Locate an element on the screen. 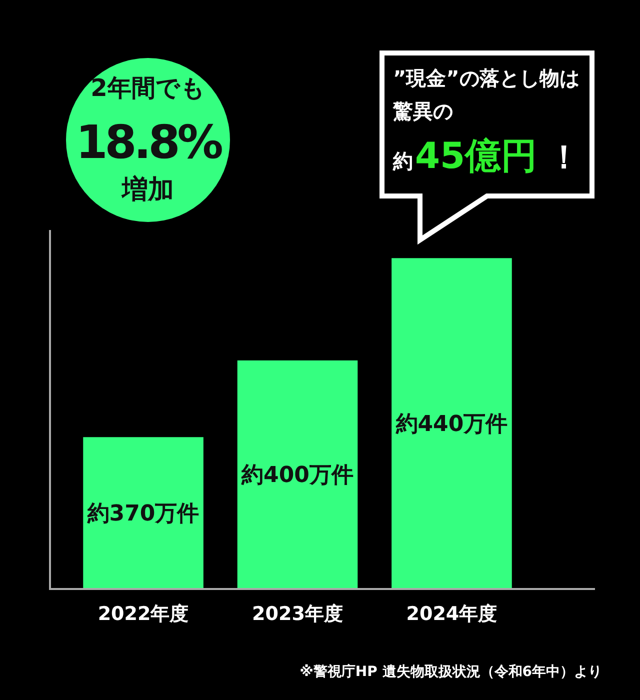 This screenshot has width=640, height=700. x-tick-label: 2024年度 is located at coordinates (452, 614).